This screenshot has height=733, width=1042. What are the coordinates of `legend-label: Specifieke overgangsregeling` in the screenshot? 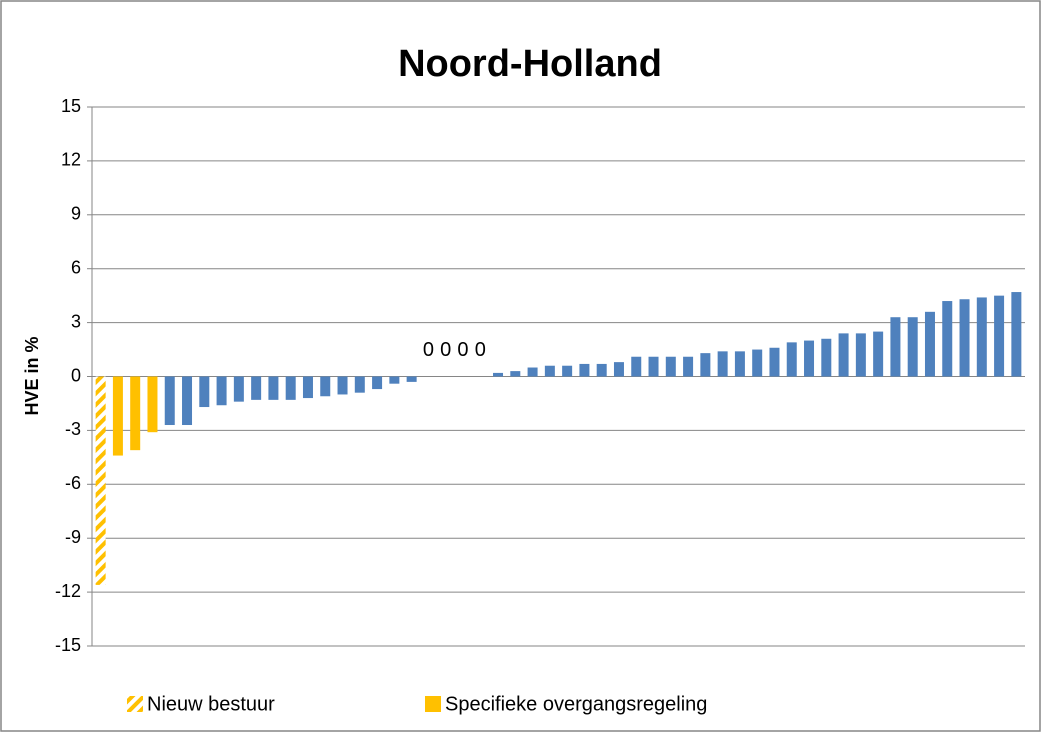 It's located at (576, 704).